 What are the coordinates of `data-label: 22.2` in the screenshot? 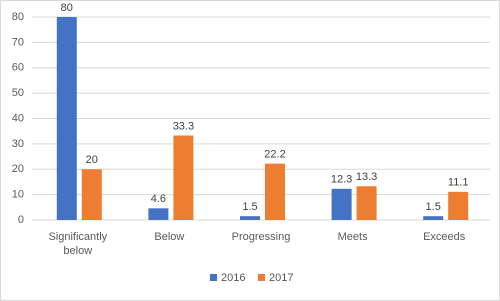 It's located at (274, 155).